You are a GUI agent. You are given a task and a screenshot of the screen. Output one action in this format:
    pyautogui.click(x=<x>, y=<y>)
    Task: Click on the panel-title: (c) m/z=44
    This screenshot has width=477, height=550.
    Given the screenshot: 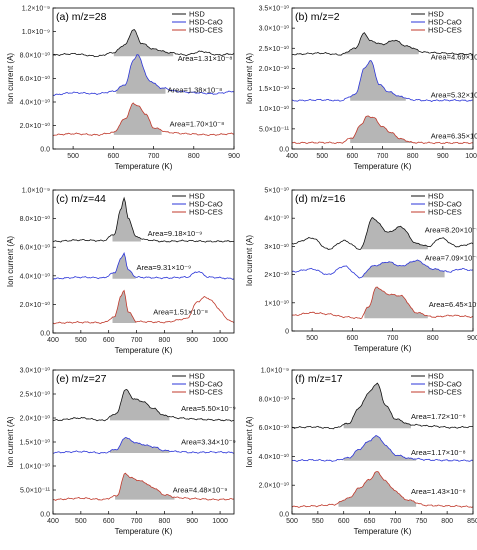 What is the action you would take?
    pyautogui.click(x=81, y=199)
    